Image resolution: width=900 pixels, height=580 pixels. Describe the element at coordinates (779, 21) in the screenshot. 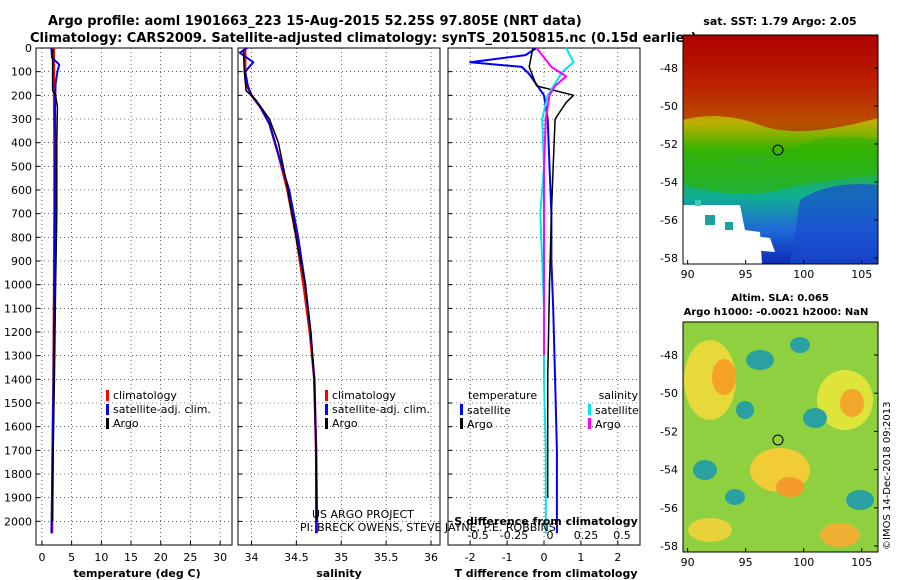

I see `sst-map-title: sat. SST: 1.79 Argo: 2.05` at that location.